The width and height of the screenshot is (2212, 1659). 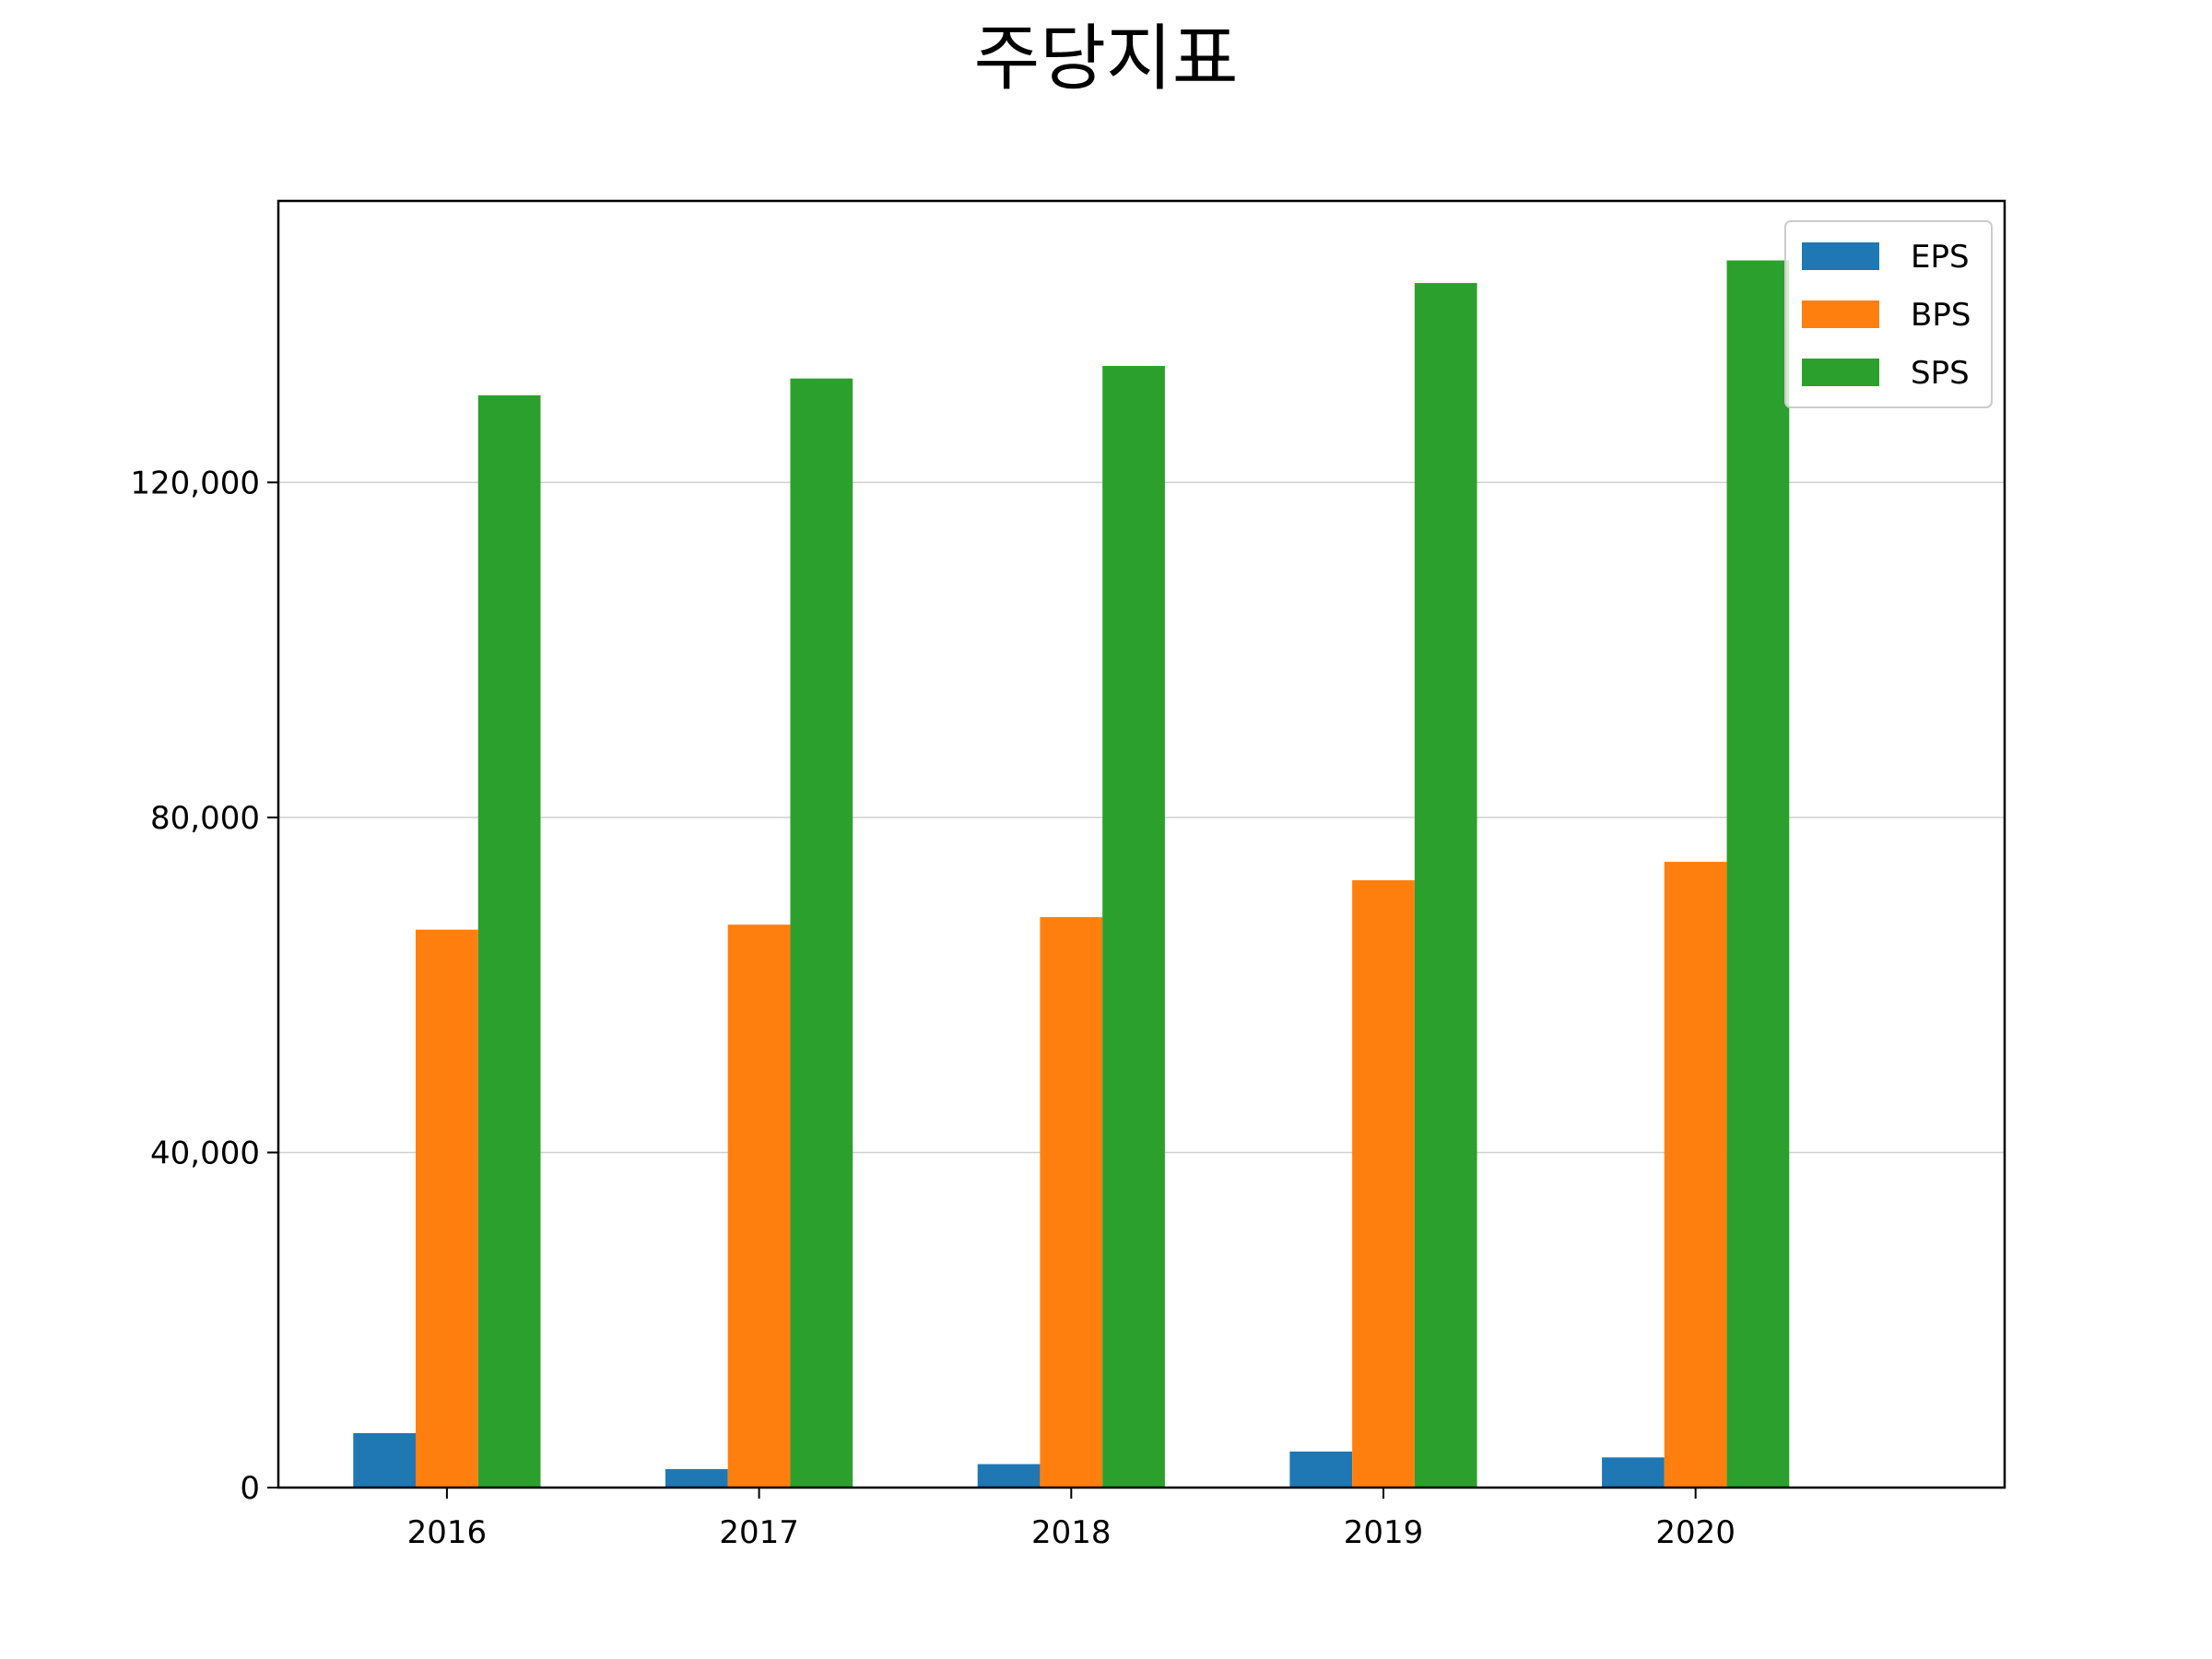 I want to click on bar-bps-2016, so click(x=447, y=1208).